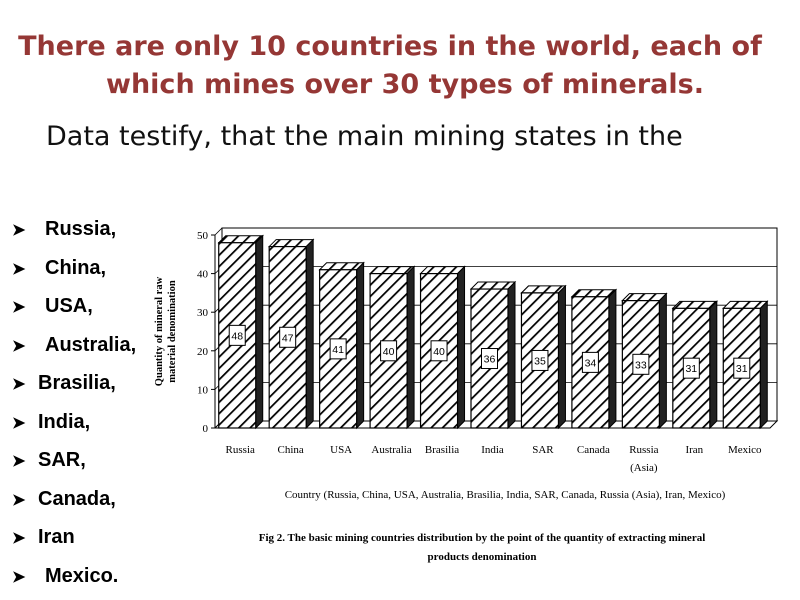 This screenshot has width=800, height=600. Describe the element at coordinates (203, 352) in the screenshot. I see `y-tick-label: 20` at that location.